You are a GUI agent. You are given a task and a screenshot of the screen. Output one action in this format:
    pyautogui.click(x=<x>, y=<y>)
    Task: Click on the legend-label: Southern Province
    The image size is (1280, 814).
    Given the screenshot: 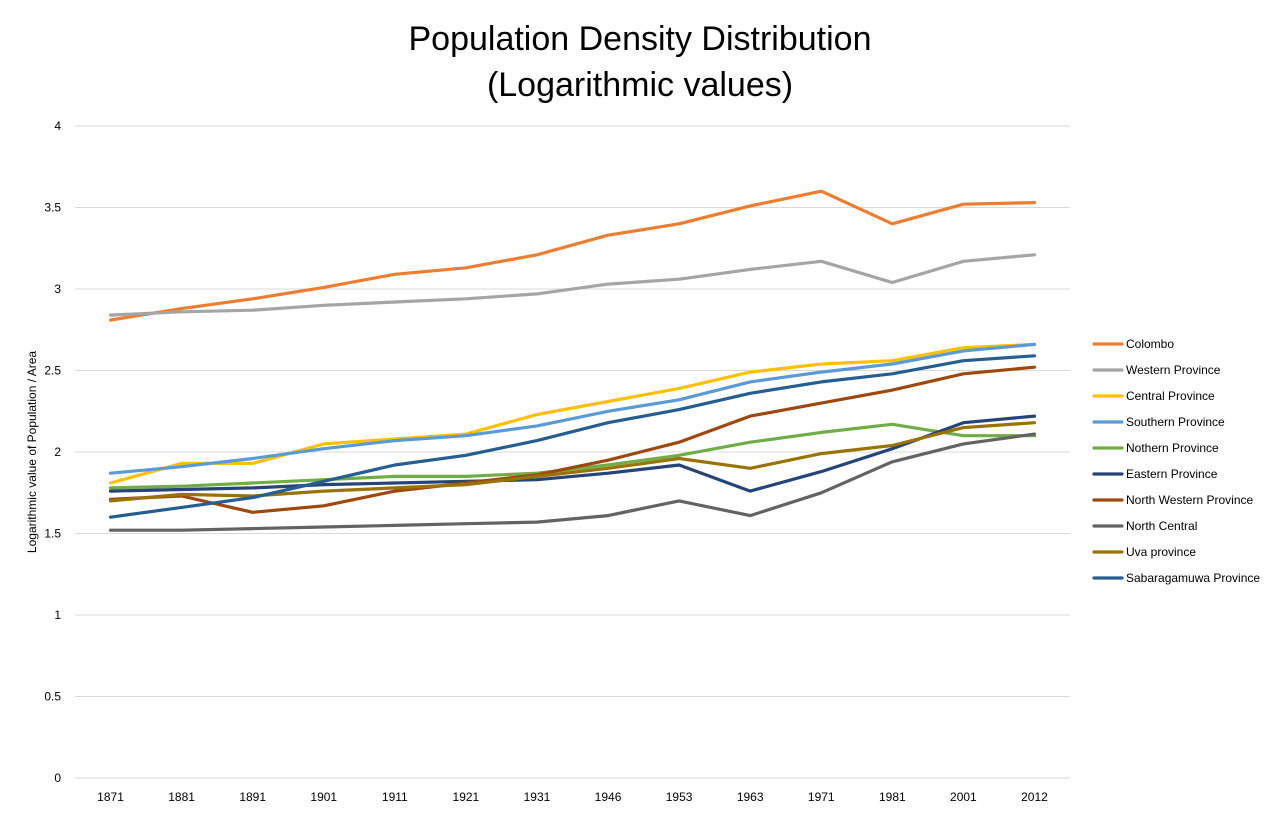 What is the action you would take?
    pyautogui.click(x=1175, y=422)
    